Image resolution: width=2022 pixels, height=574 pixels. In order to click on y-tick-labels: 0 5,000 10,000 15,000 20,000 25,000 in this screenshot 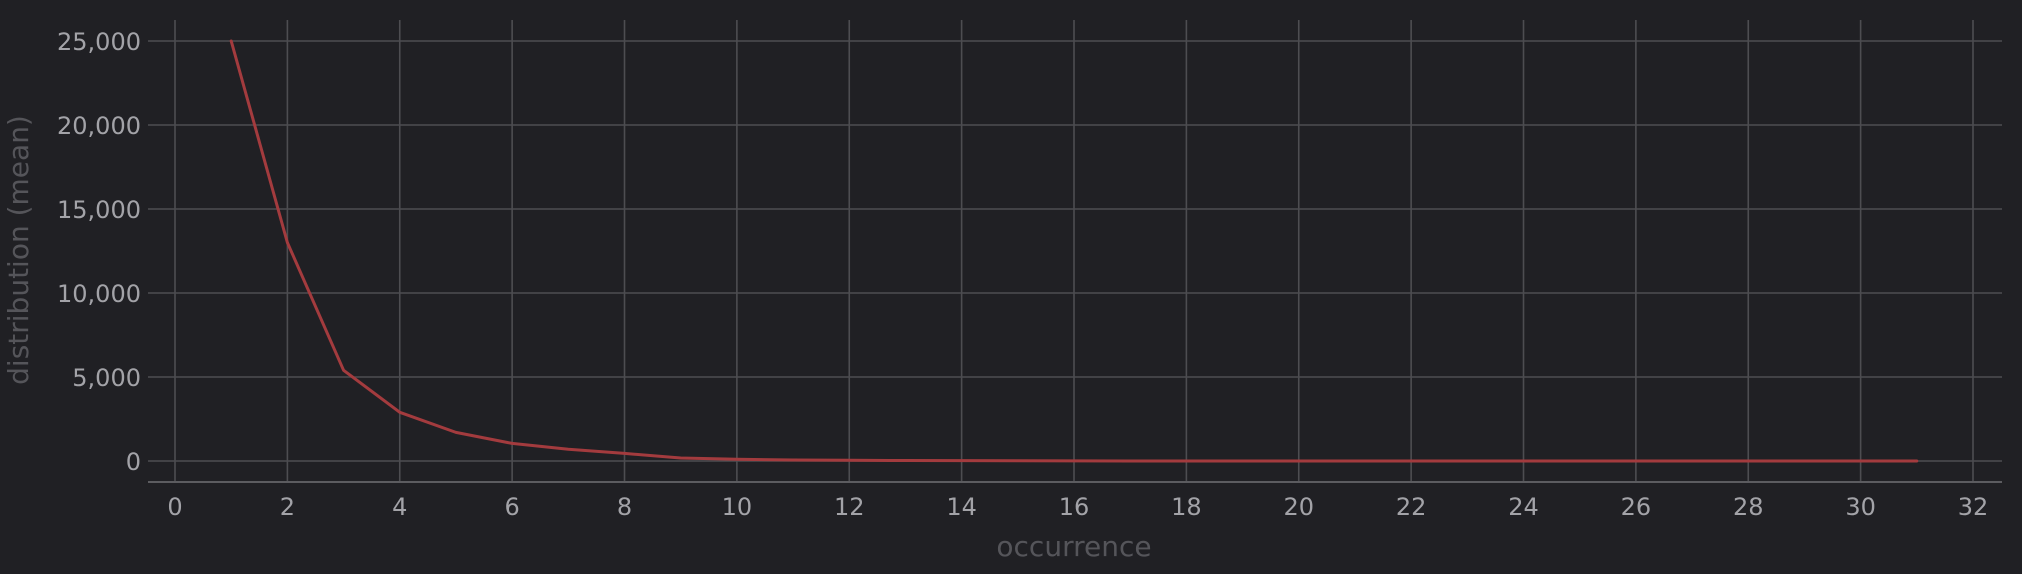, I will do `click(99, 252)`.